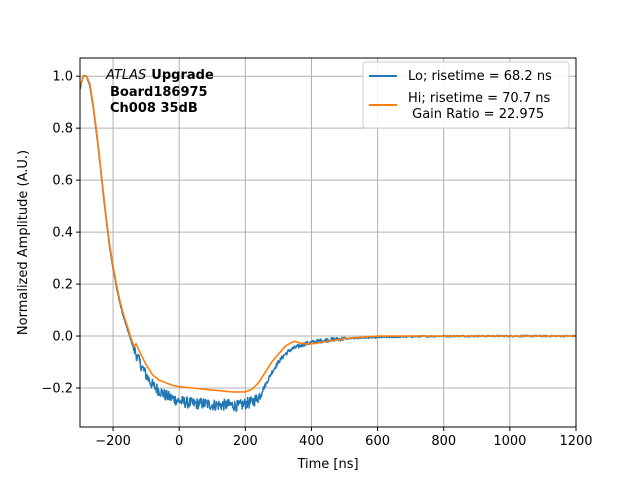 This screenshot has width=640, height=480. What do you see at coordinates (62, 233) in the screenshot?
I see `y-tick-label: 0.4` at bounding box center [62, 233].